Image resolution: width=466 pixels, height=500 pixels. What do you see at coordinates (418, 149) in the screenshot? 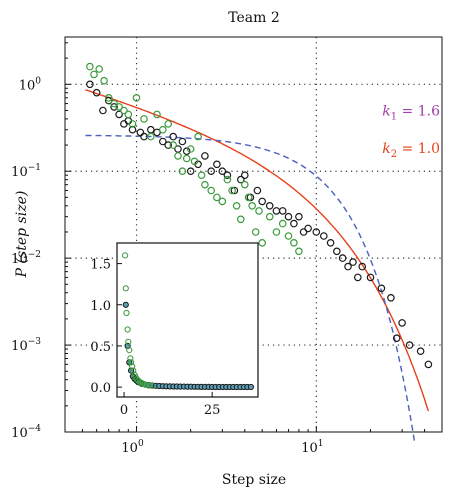
I see `k-value: = 1.0` at bounding box center [418, 149].